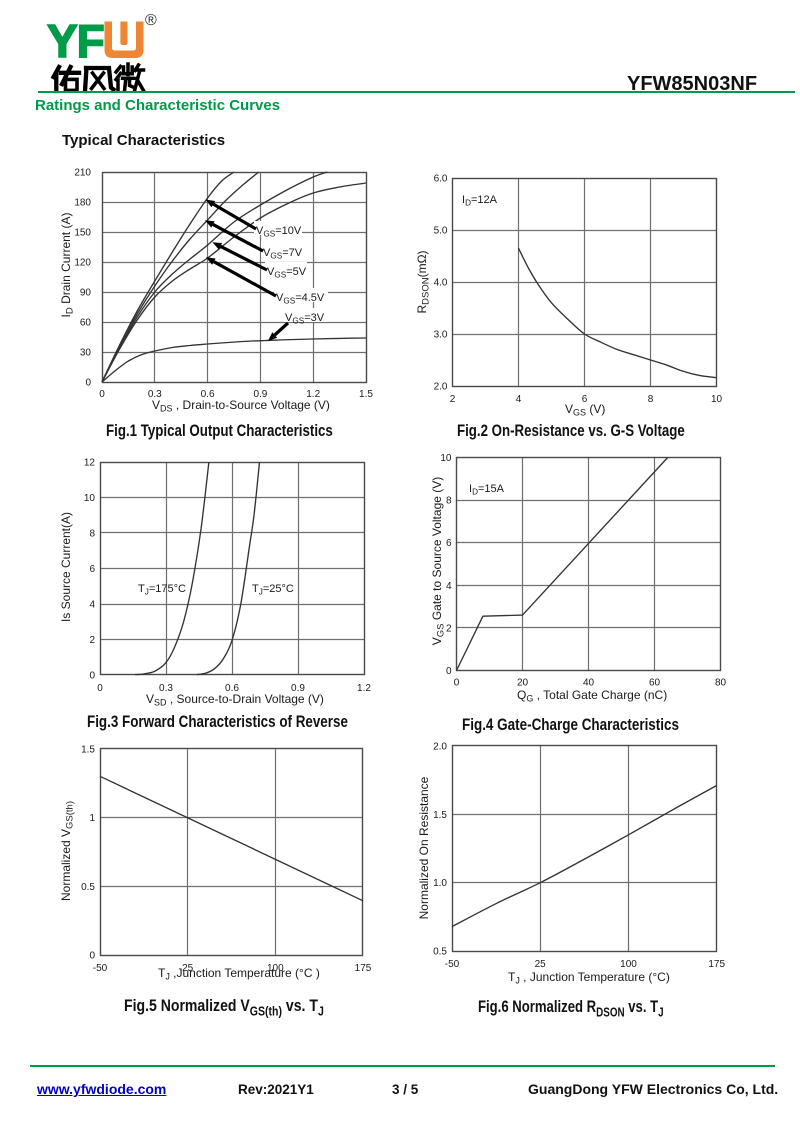  Describe the element at coordinates (440, 883) in the screenshot. I see `svg-text: 1.0` at that location.